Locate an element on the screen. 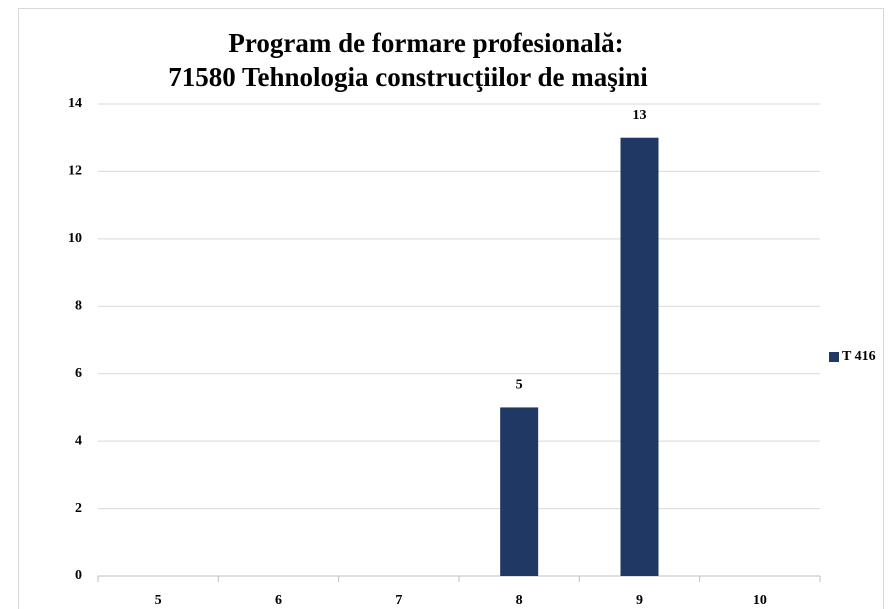 Image resolution: width=890 pixels, height=609 pixels. chart-title: Program de formare profesională: is located at coordinates (425, 43).